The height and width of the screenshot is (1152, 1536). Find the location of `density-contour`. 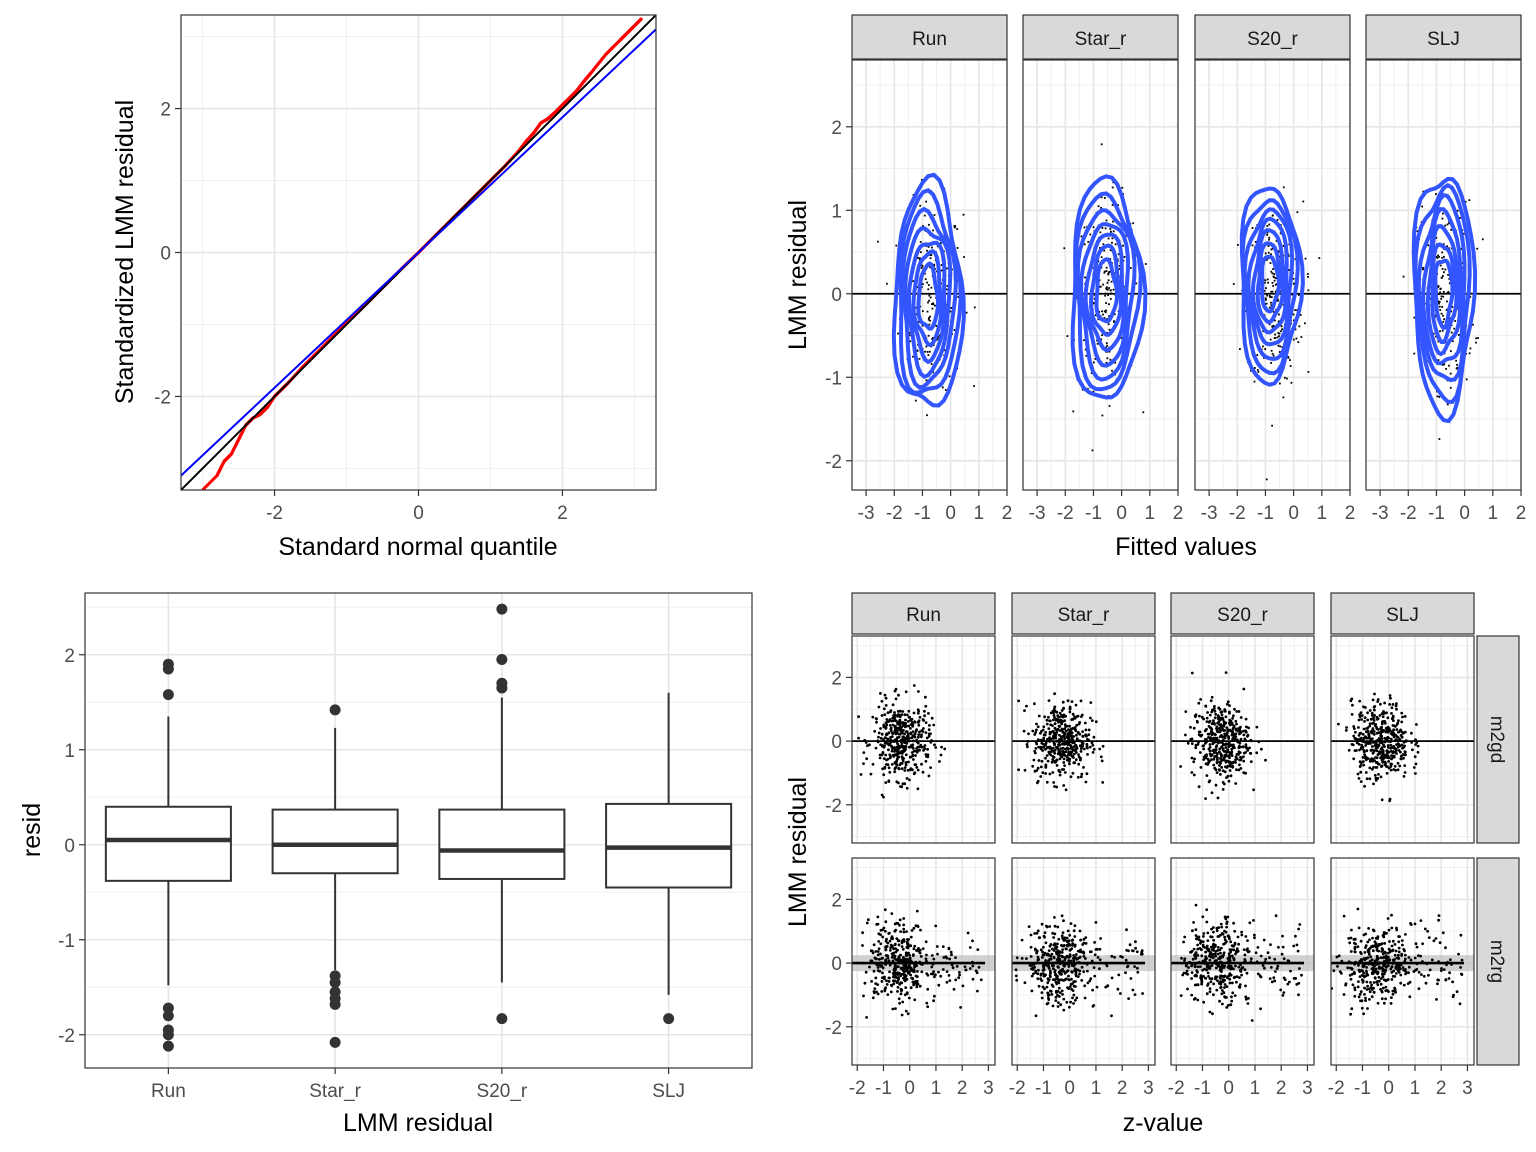

density-contour is located at coordinates (1441, 287).